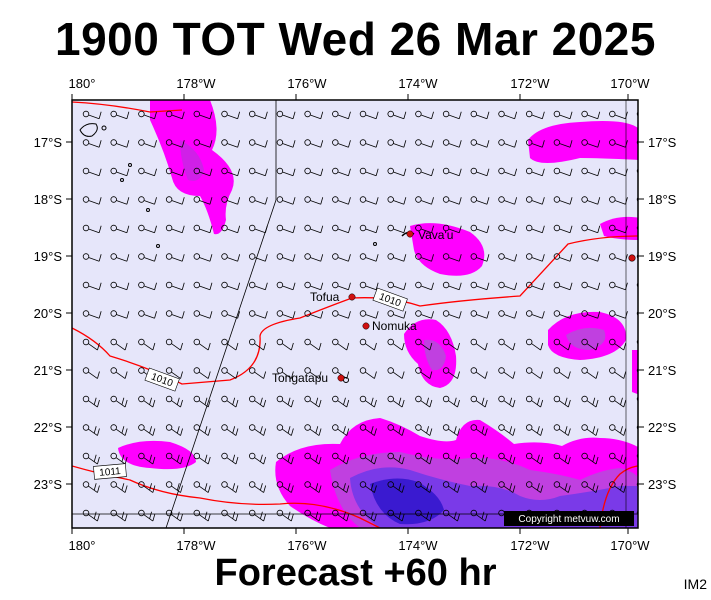 This screenshot has width=711, height=600. I want to click on vavau-marker, so click(410, 234).